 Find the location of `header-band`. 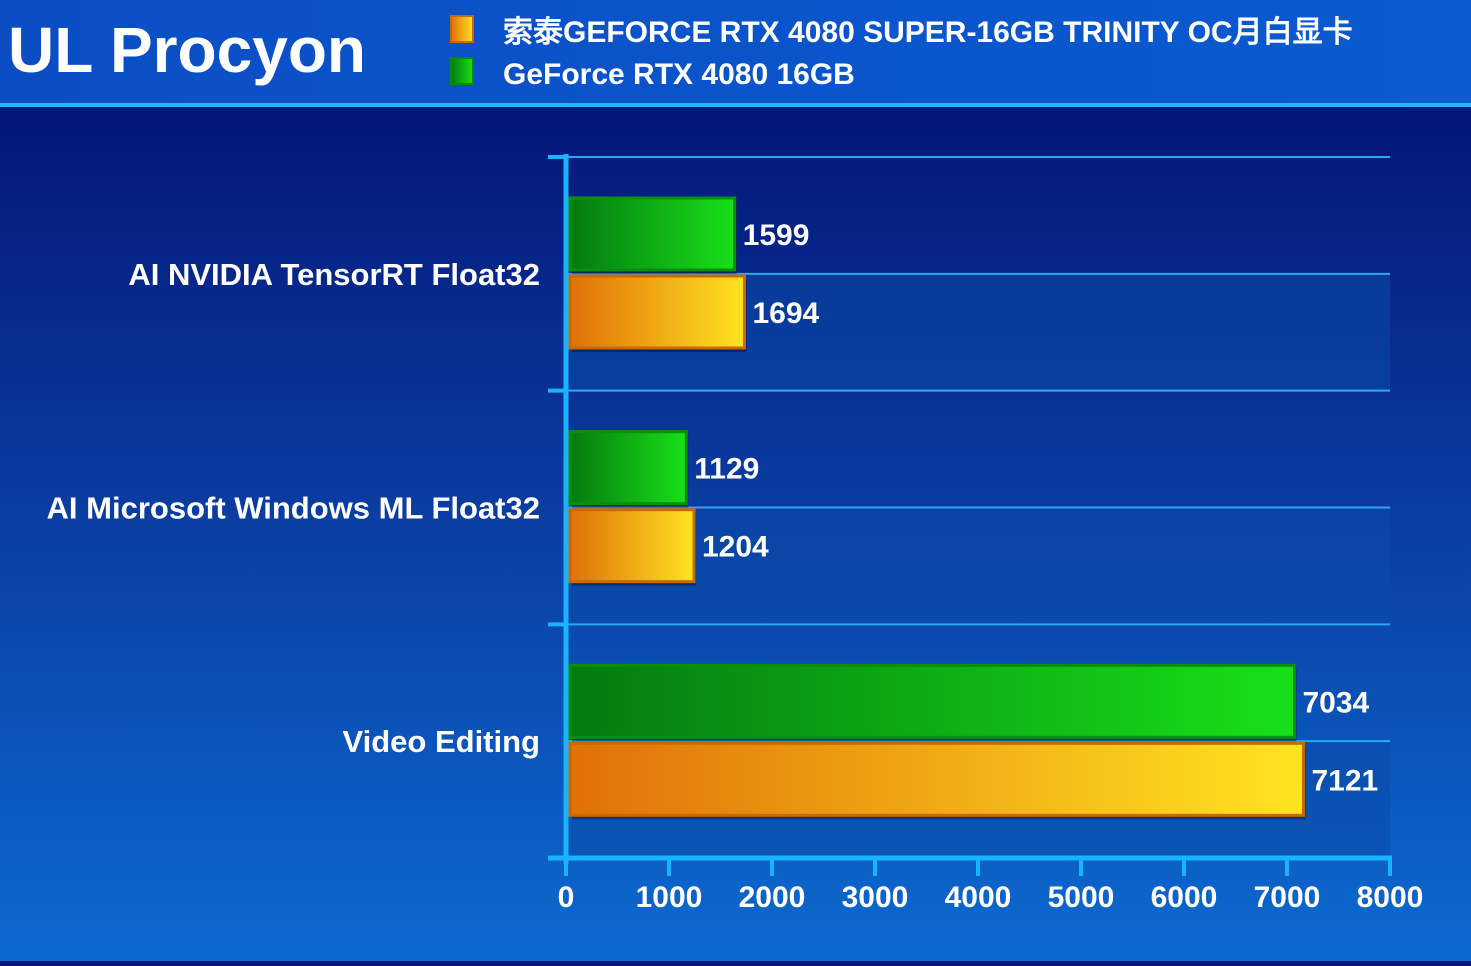

header-band is located at coordinates (735, 52).